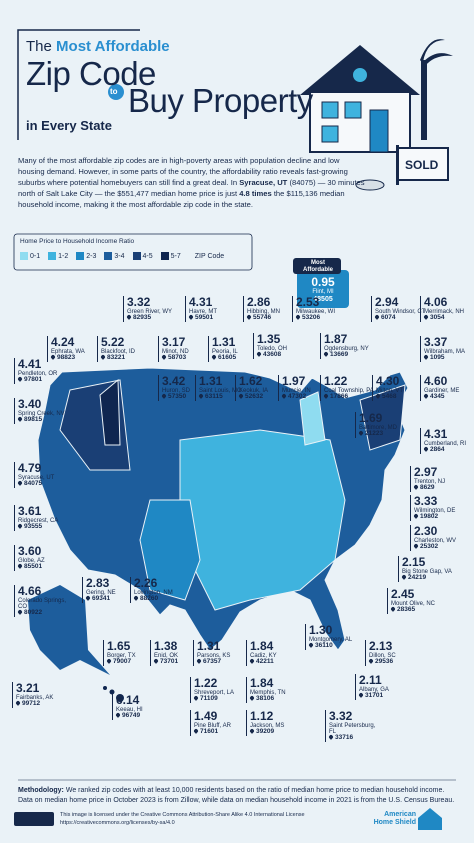  Describe the element at coordinates (58, 256) in the screenshot. I see `legend-item: 1-2` at that location.